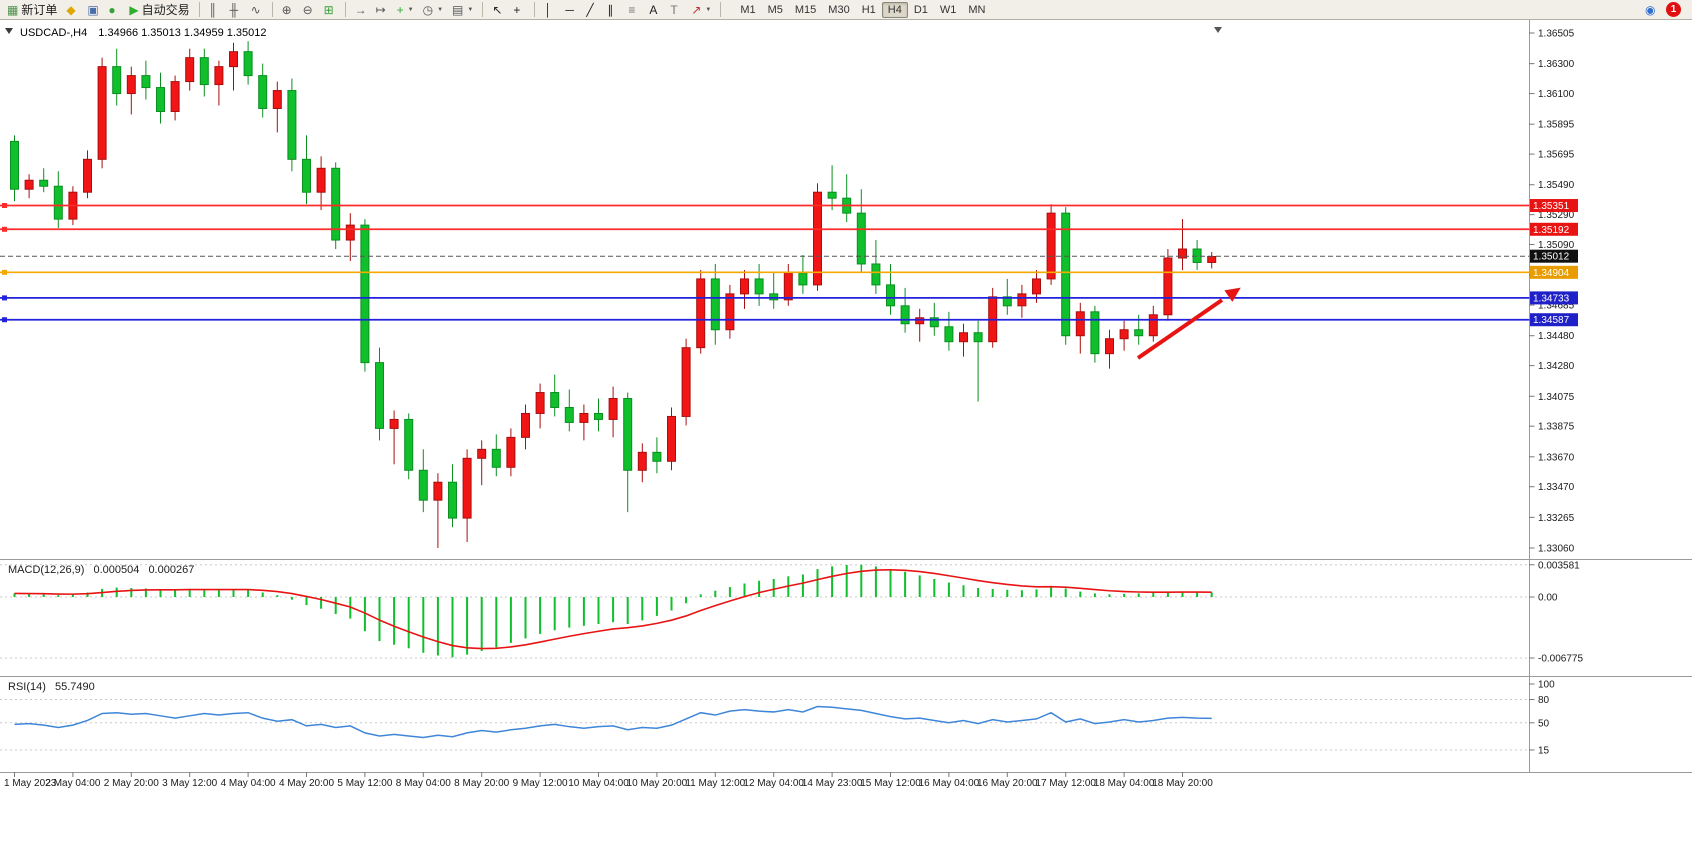 The height and width of the screenshot is (855, 1692). Describe the element at coordinates (1560, 658) in the screenshot. I see `macd-scale-label: -0.006775` at that location.